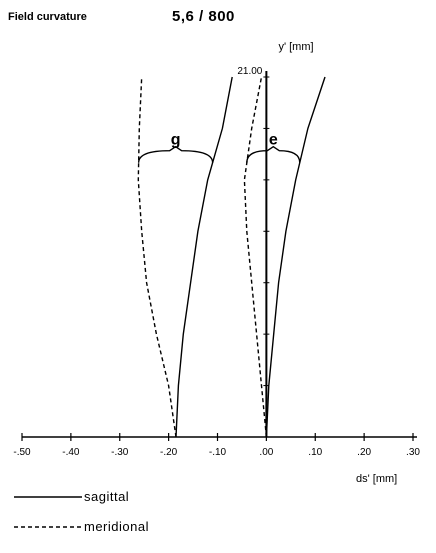  Describe the element at coordinates (315, 452) in the screenshot. I see `x-tick-label: .10` at that location.